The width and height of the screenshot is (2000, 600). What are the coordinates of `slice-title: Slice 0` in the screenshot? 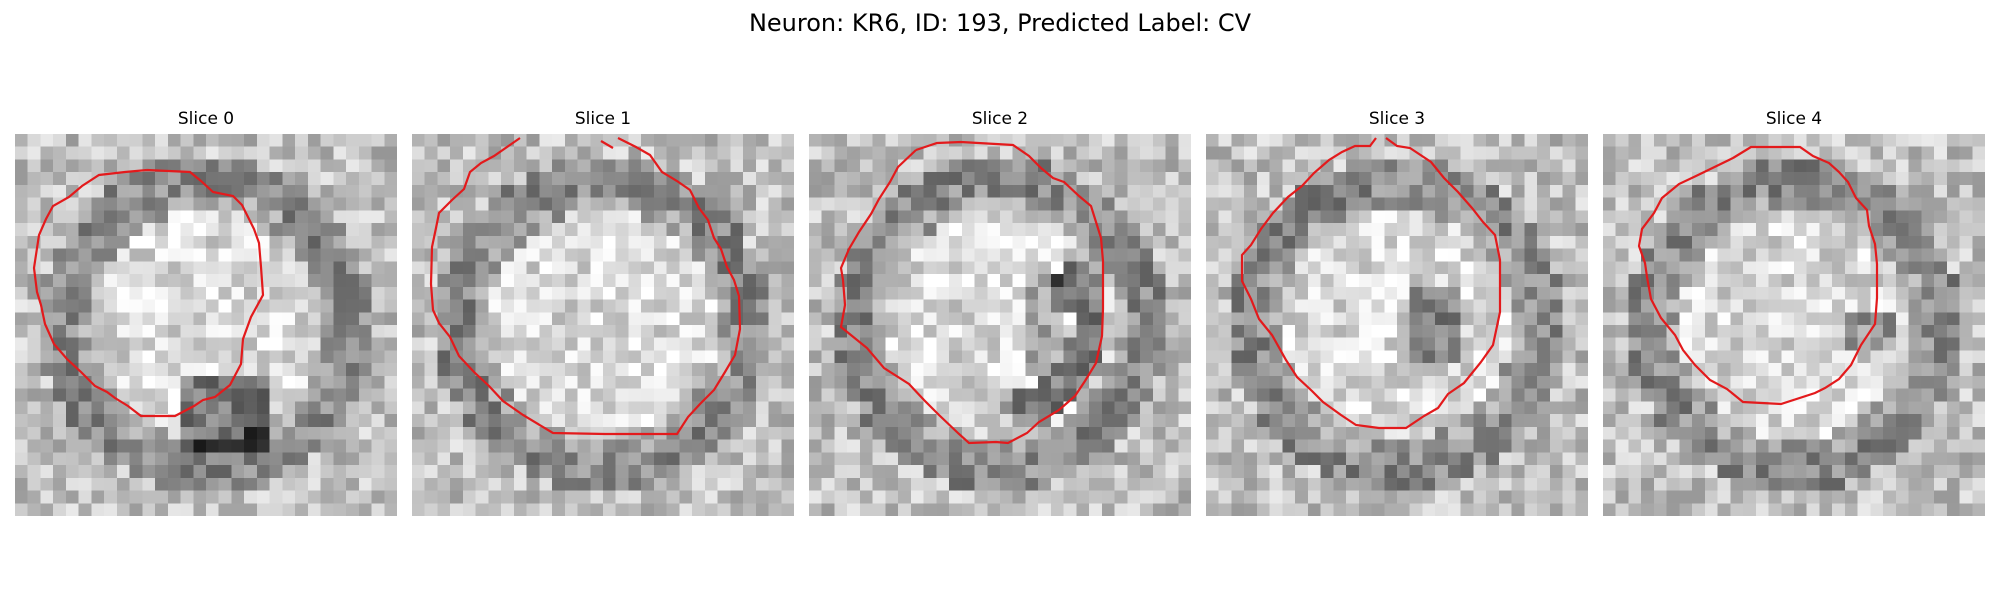 It's located at (206, 119).